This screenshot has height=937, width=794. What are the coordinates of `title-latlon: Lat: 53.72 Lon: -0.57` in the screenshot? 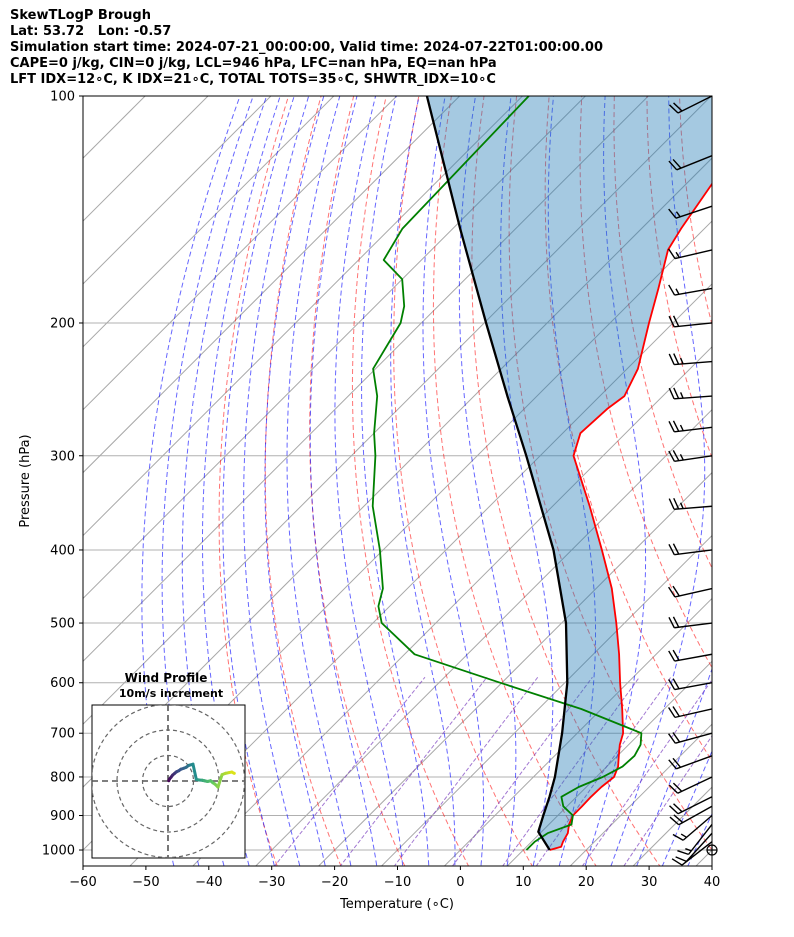 It's located at (91, 31).